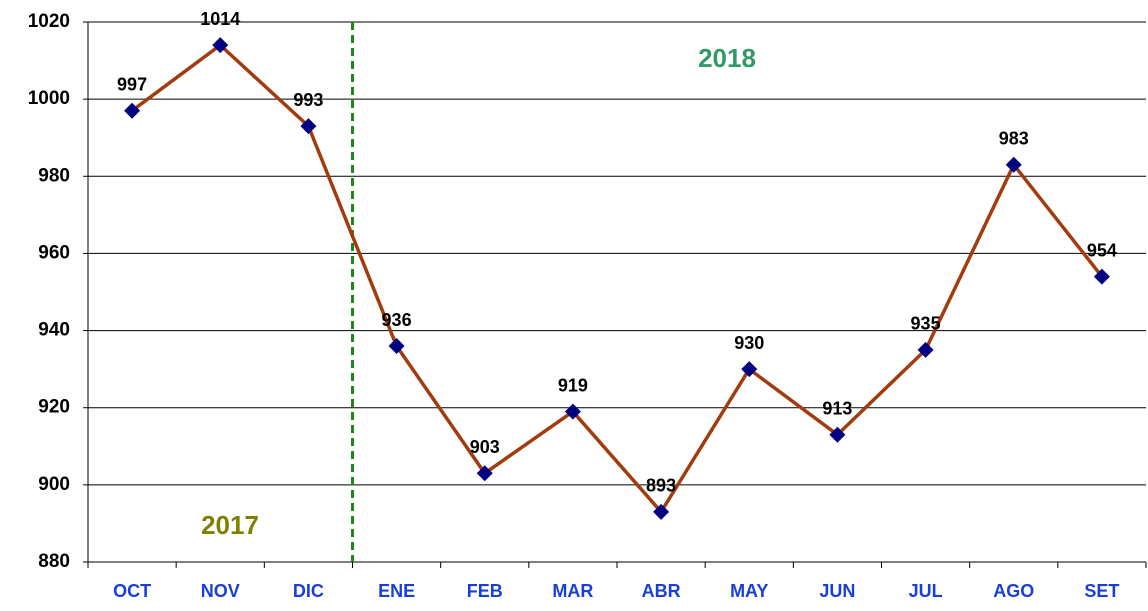  What do you see at coordinates (54, 252) in the screenshot?
I see `y-tick-label: 960` at bounding box center [54, 252].